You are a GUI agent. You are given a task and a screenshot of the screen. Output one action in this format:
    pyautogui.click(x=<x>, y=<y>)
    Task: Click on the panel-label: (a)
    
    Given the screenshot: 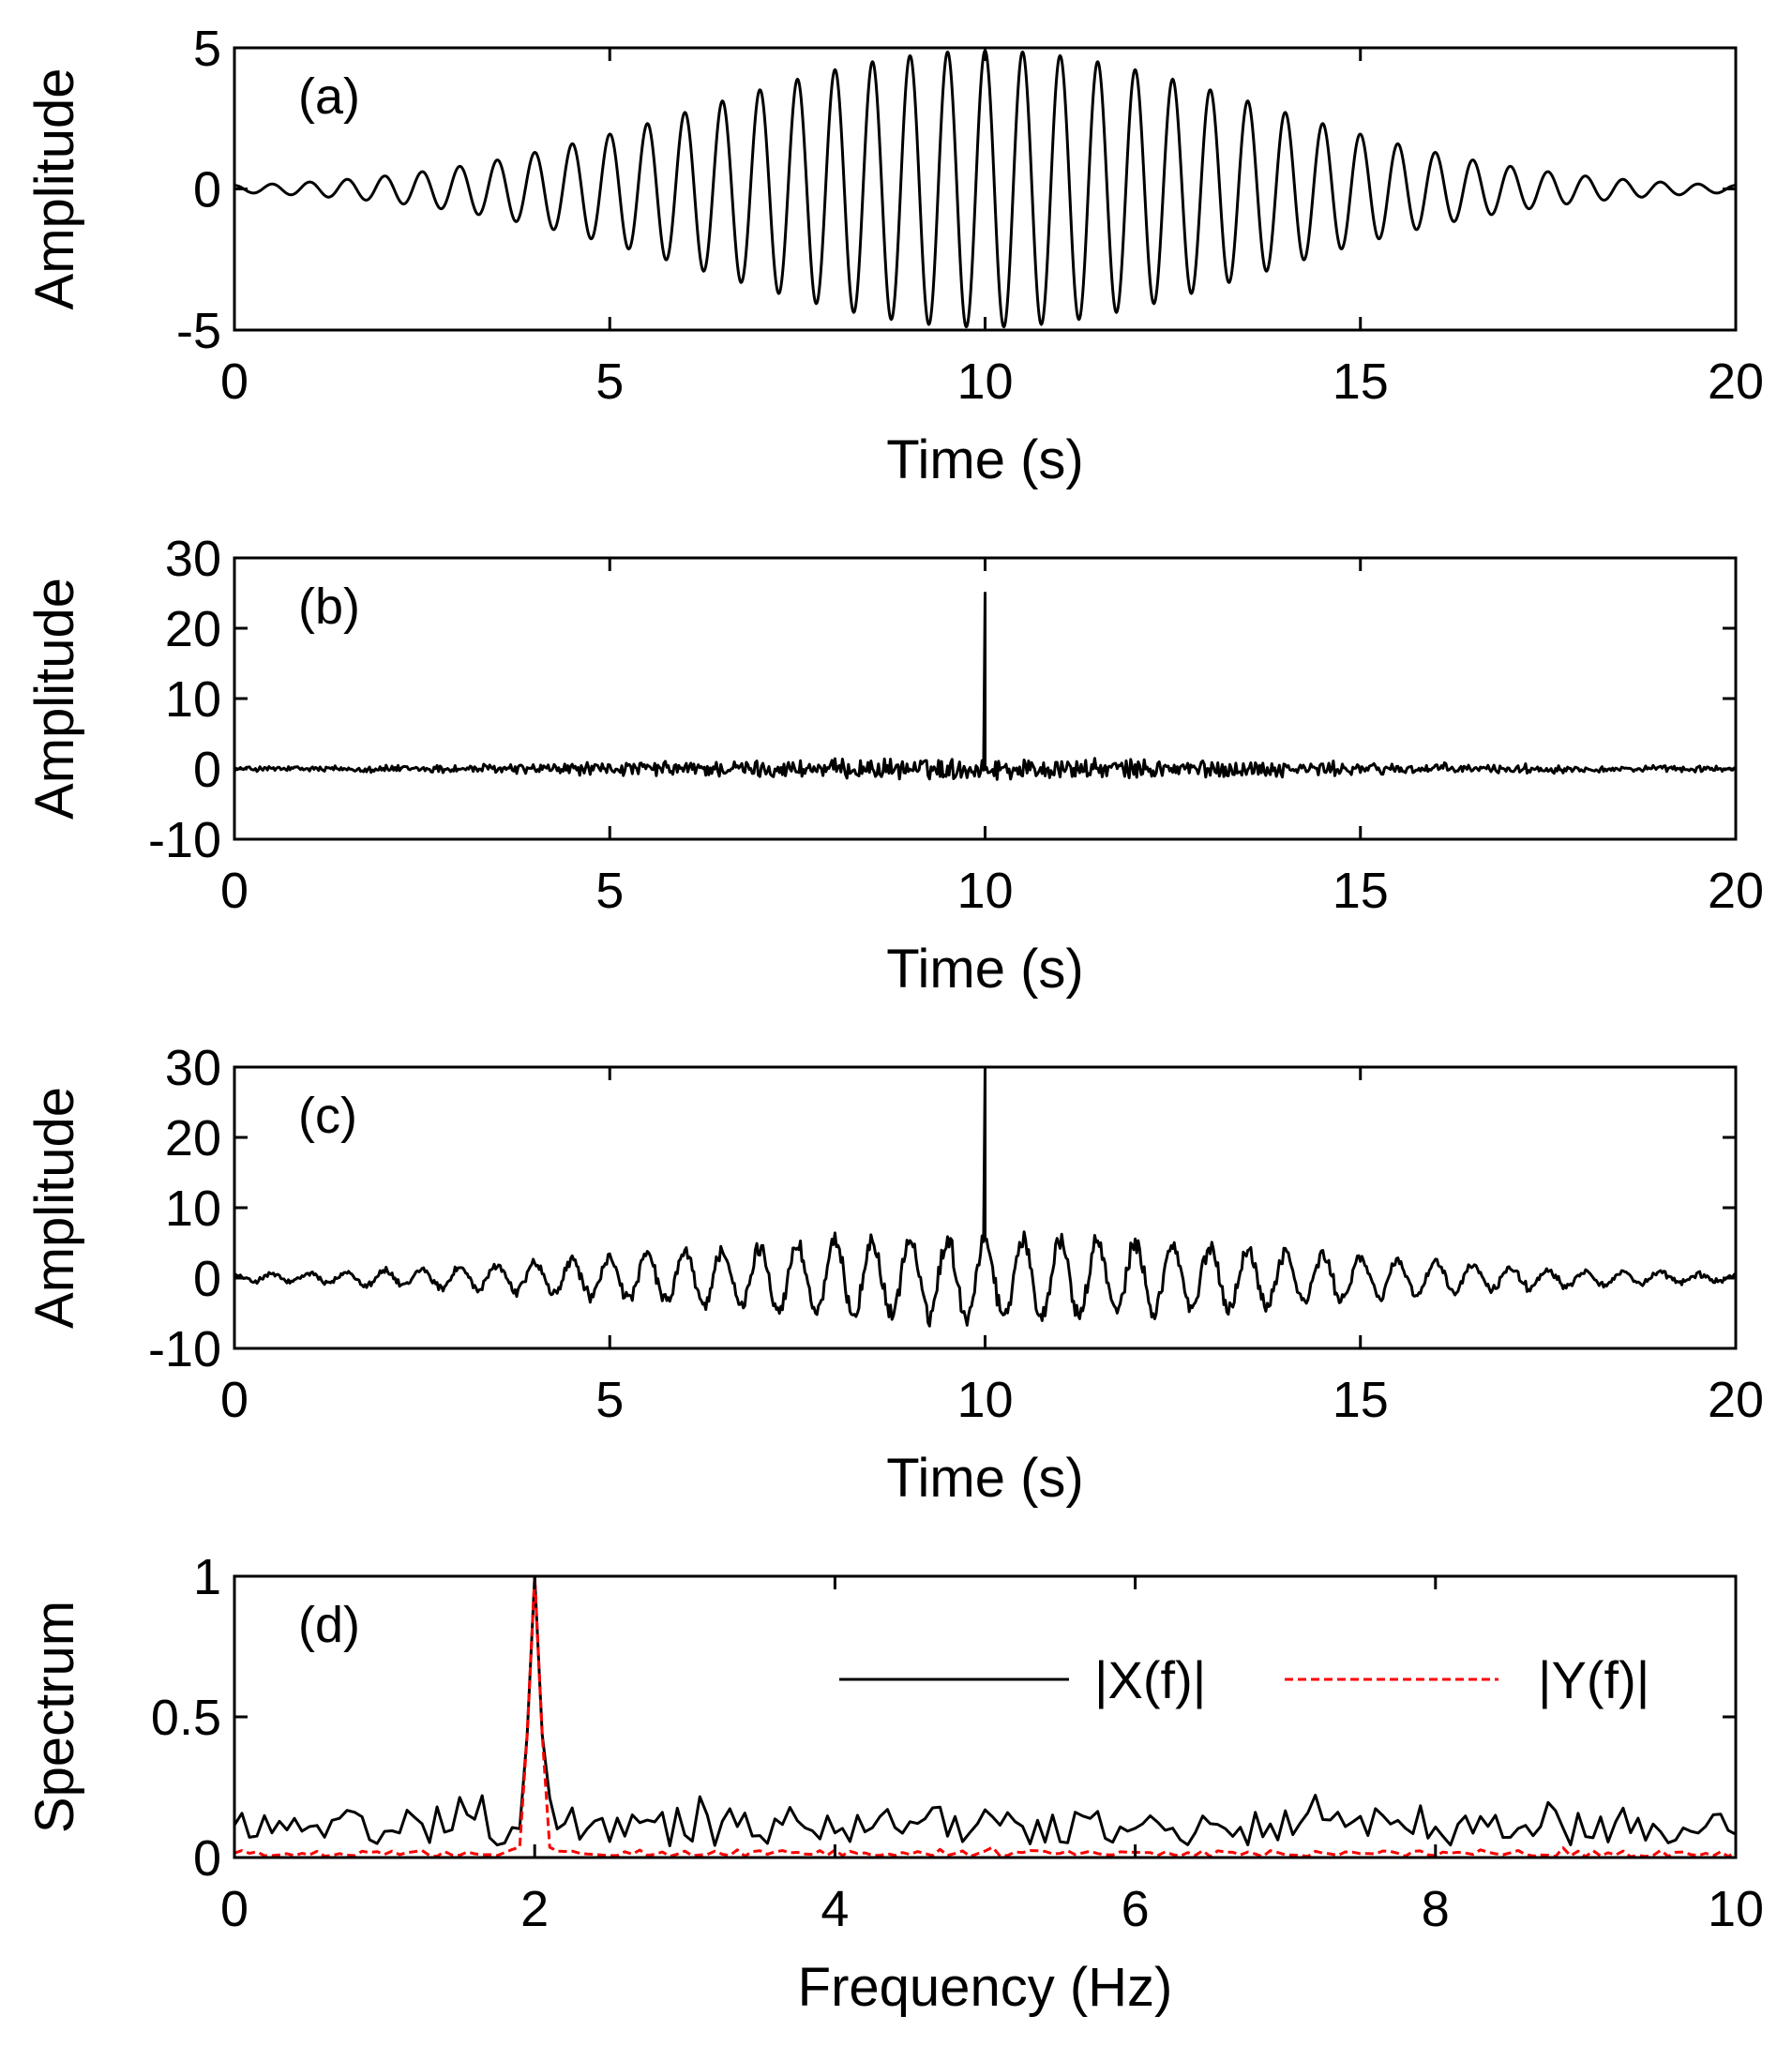 What is the action you would take?
    pyautogui.click(x=329, y=96)
    